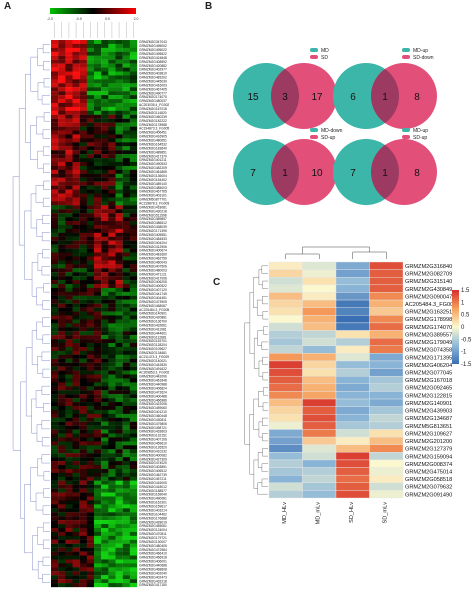 The width and height of the screenshot is (474, 589). What do you see at coordinates (153, 503) in the screenshot?
I see `panel-a-row-label: GRMZM2G162301` at bounding box center [153, 503].